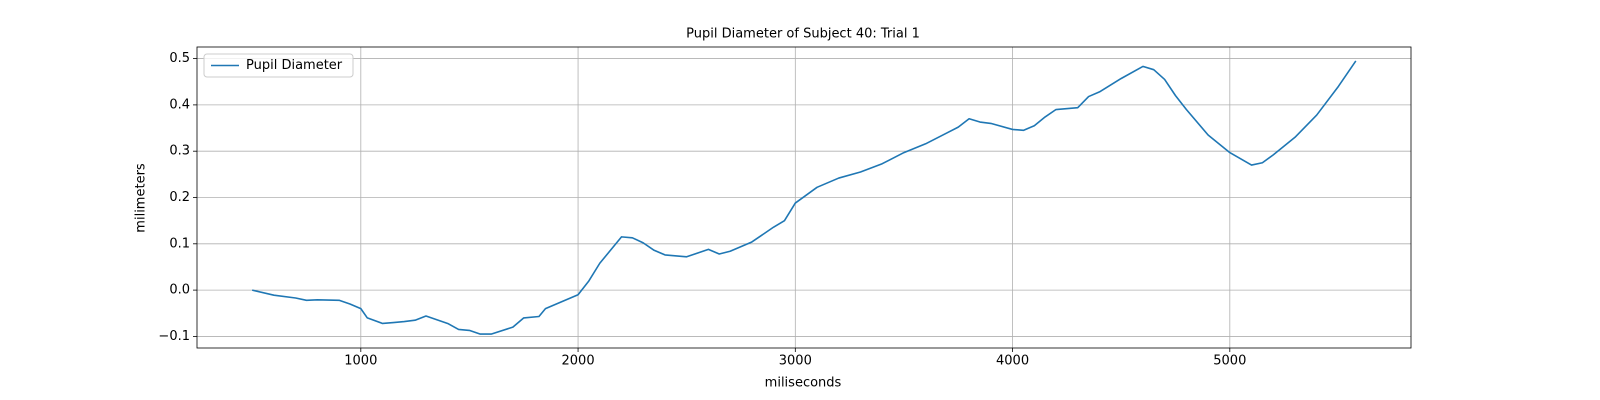  What do you see at coordinates (179, 290) in the screenshot?
I see `y-tick-label: 0.0` at bounding box center [179, 290].